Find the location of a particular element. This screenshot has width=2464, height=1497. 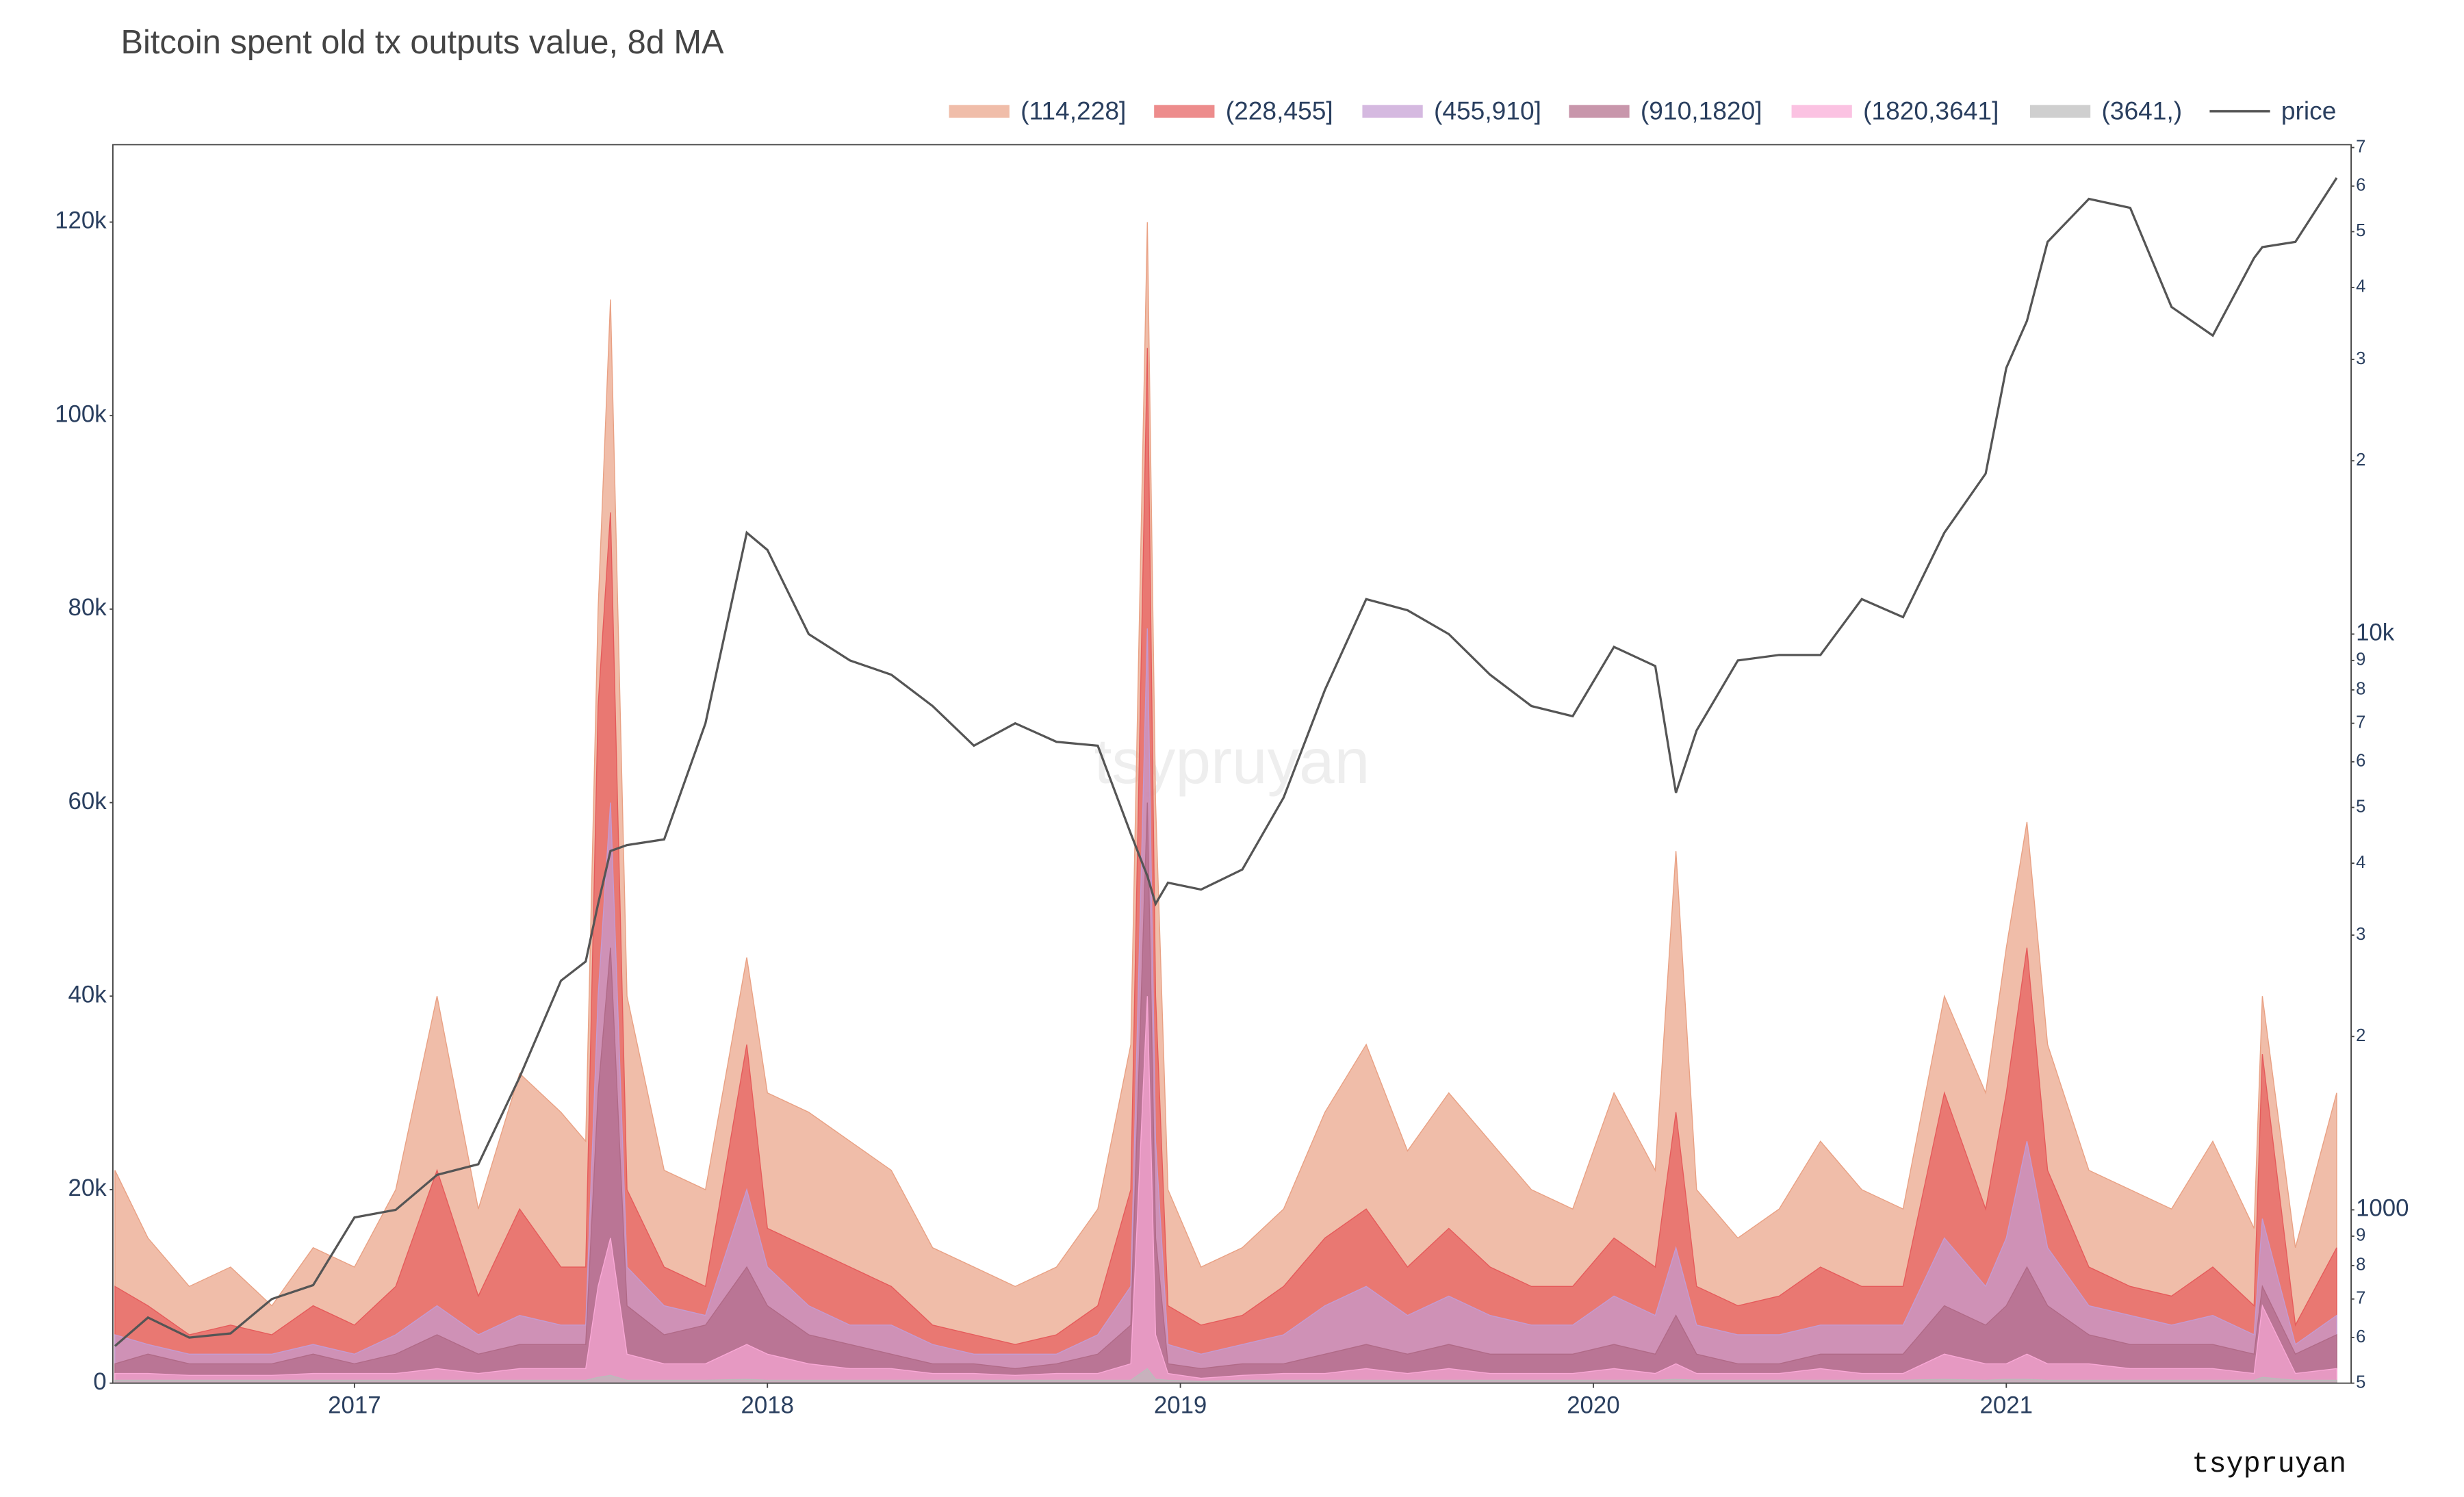

credit: tsypruyan is located at coordinates (2269, 1464).